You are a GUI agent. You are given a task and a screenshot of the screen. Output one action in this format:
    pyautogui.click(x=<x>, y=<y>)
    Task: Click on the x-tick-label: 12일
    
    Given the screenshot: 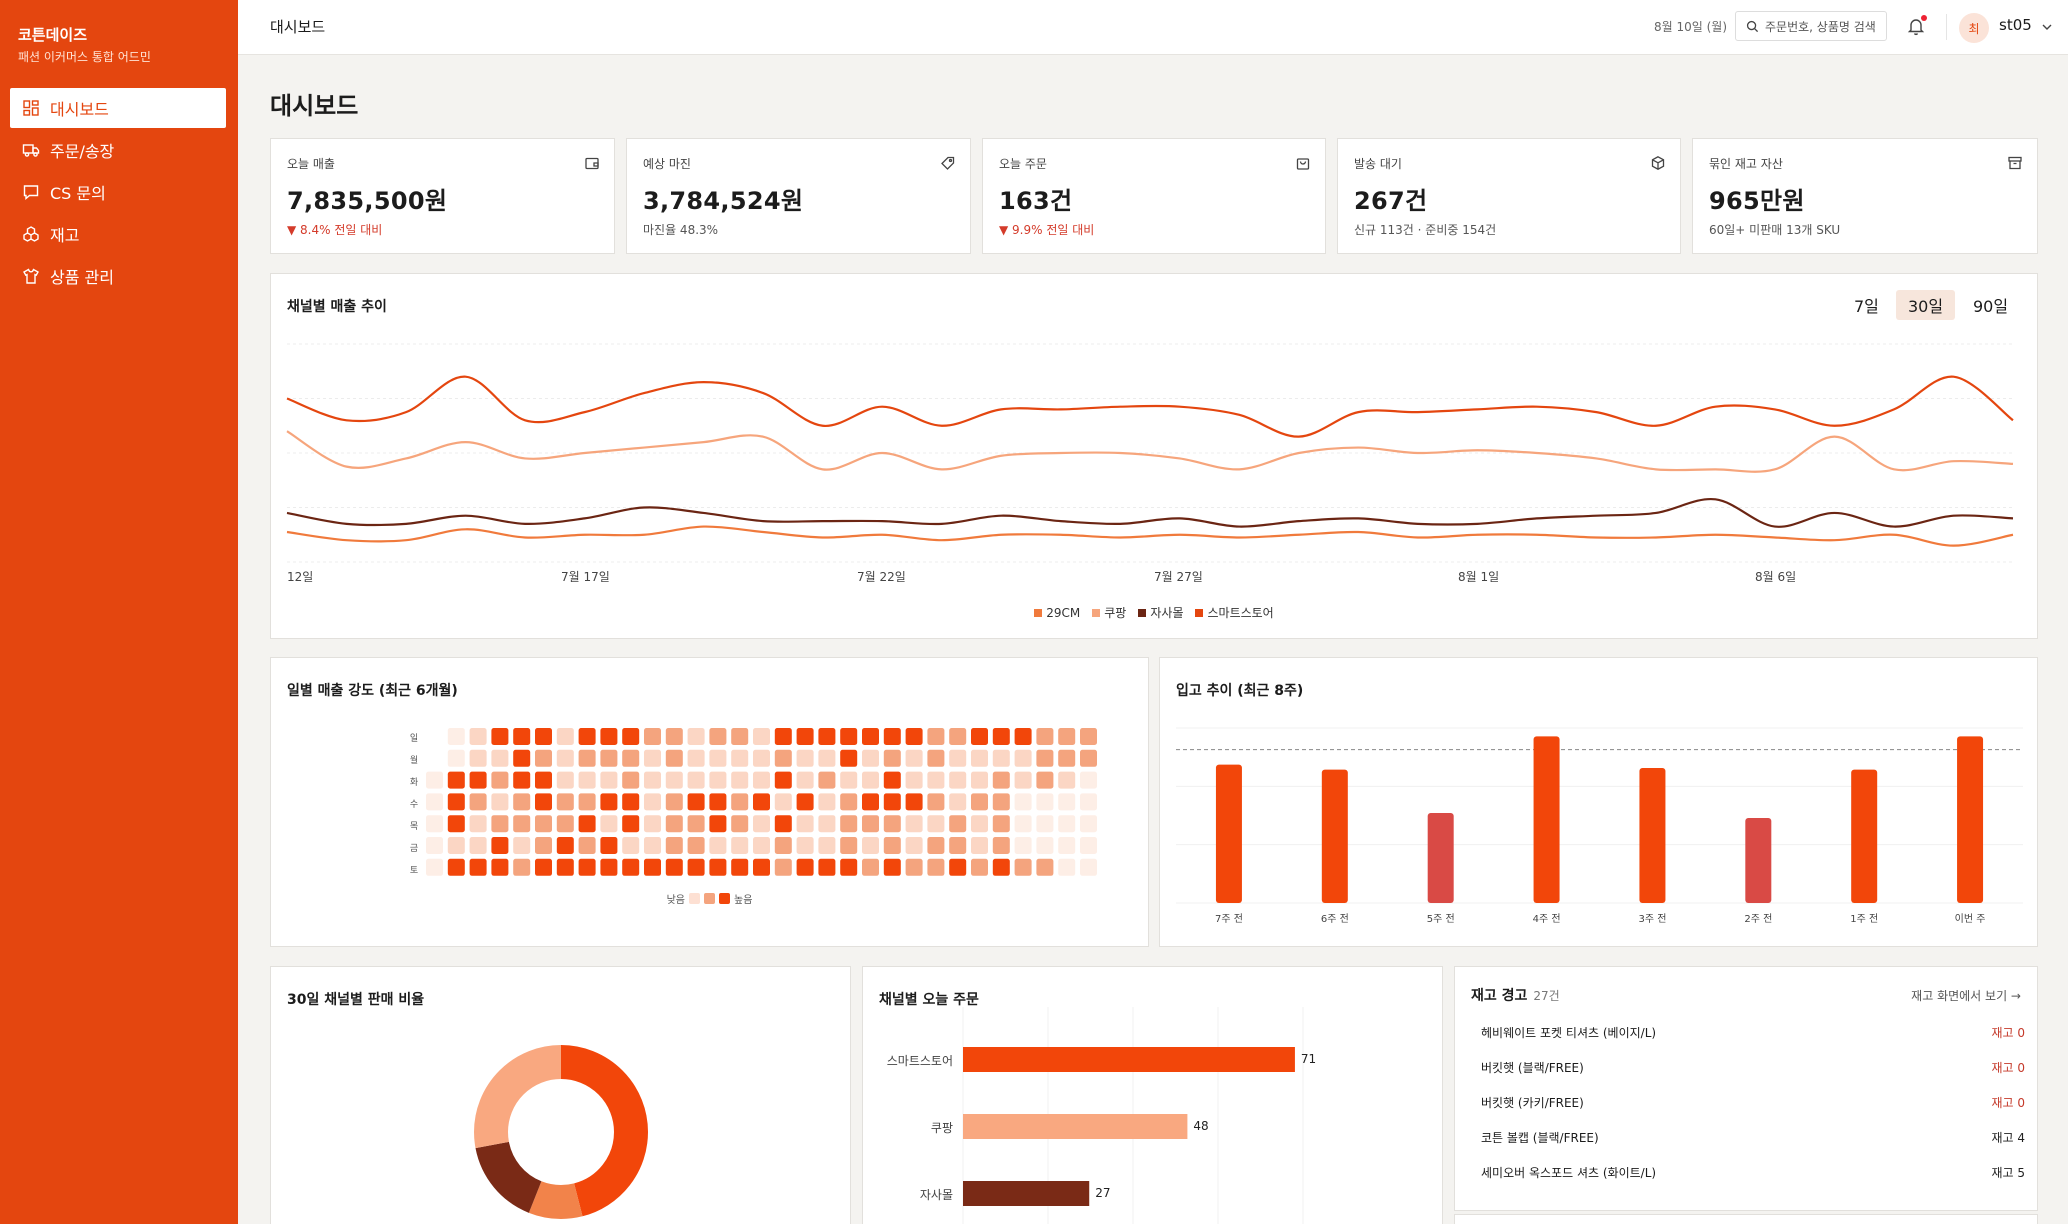 What is the action you would take?
    pyautogui.click(x=300, y=577)
    